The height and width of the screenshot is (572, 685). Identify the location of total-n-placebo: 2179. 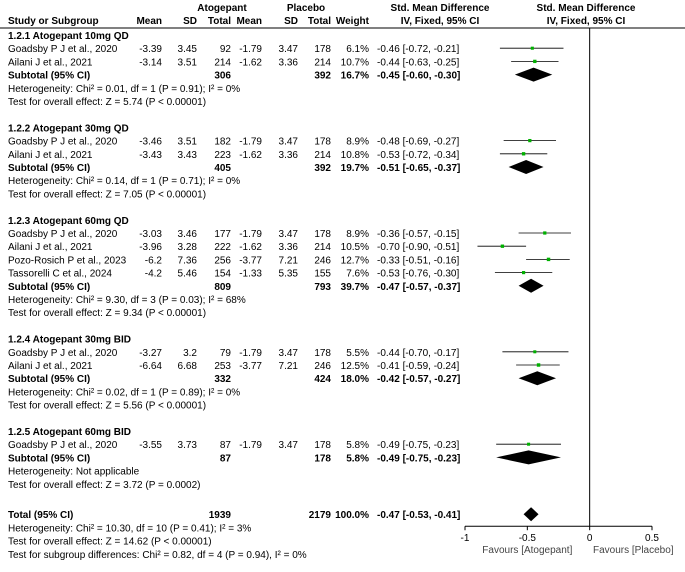
(320, 515).